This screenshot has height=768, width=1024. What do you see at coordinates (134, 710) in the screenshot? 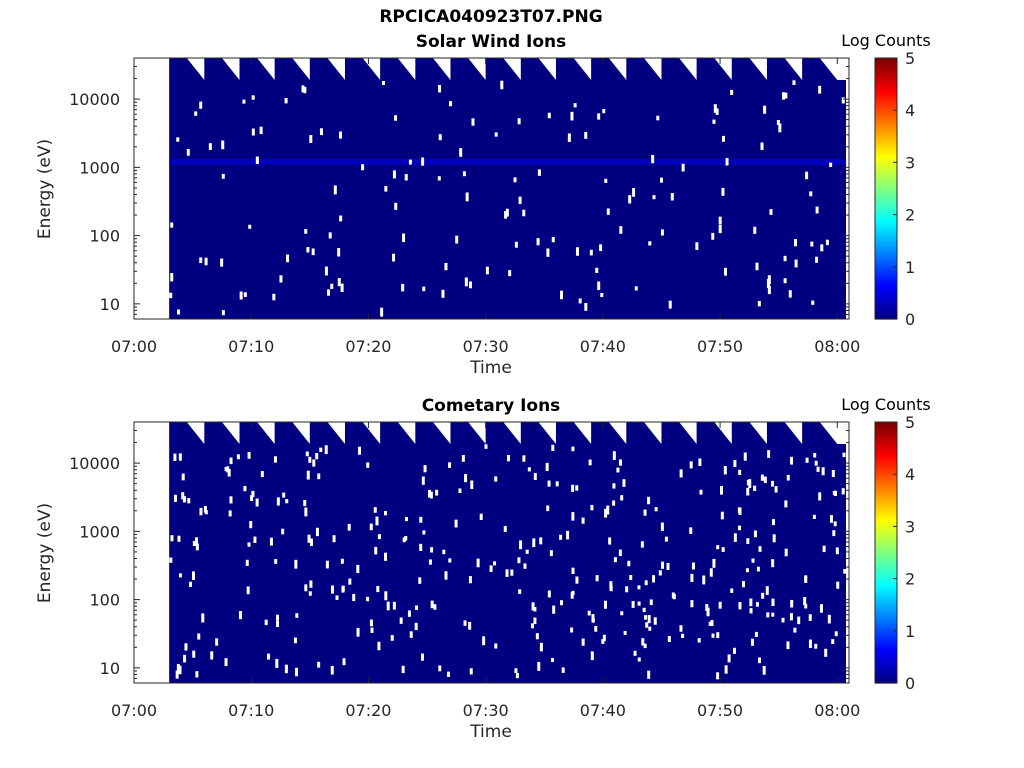
I see `x-tick-label: 07:00` at bounding box center [134, 710].